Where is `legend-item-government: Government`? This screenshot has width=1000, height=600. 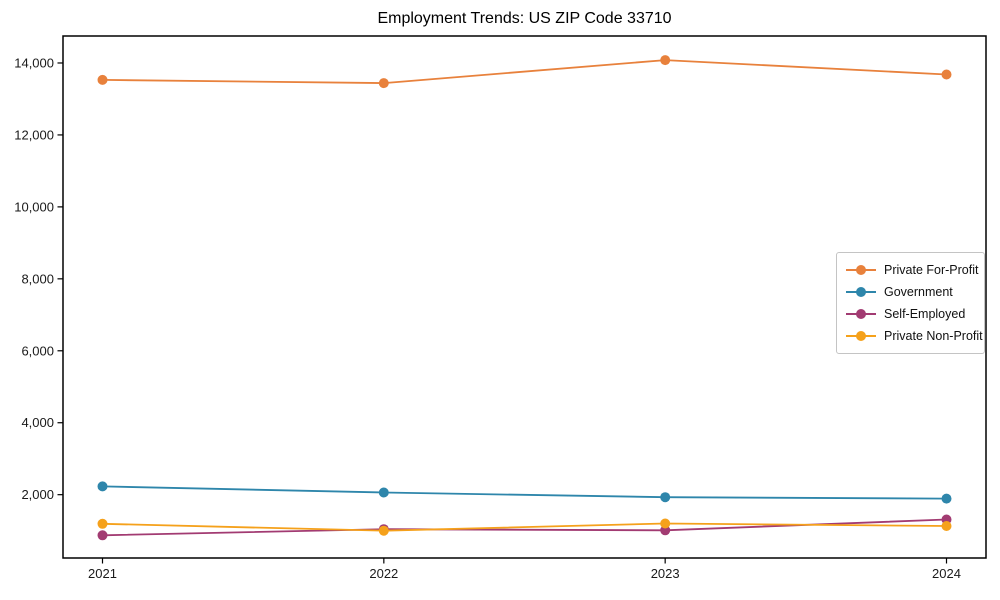 legend-item-government: Government is located at coordinates (910, 292).